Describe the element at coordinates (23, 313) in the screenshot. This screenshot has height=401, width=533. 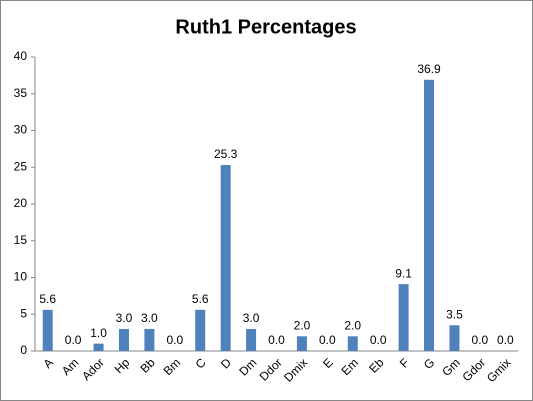
I see `y-tick-label: 5` at that location.